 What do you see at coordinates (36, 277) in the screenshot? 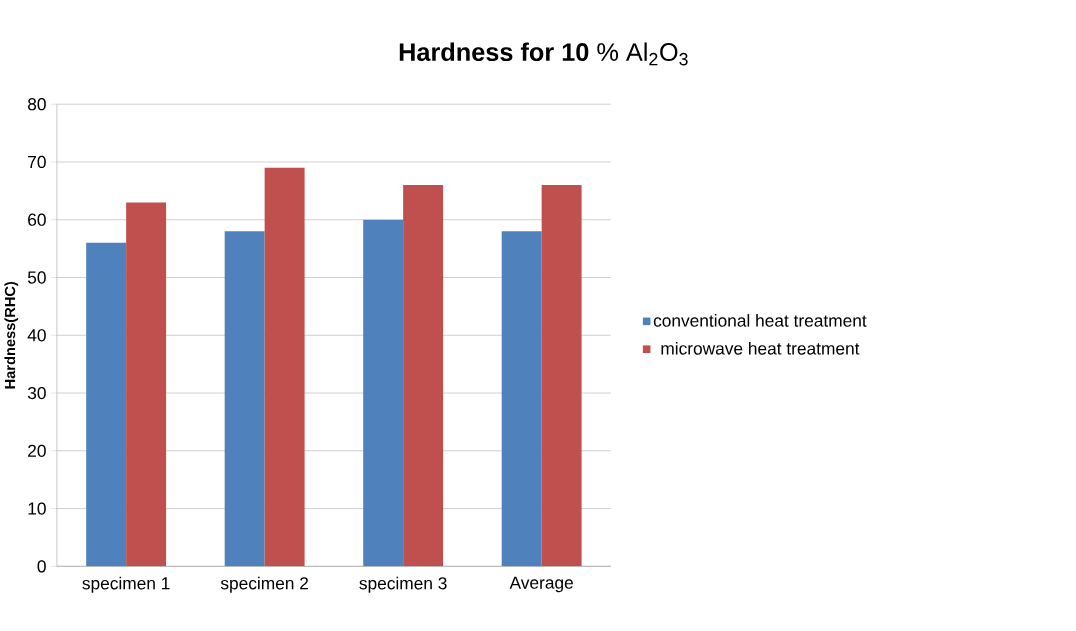
I see `y-tick-label: 50` at bounding box center [36, 277].